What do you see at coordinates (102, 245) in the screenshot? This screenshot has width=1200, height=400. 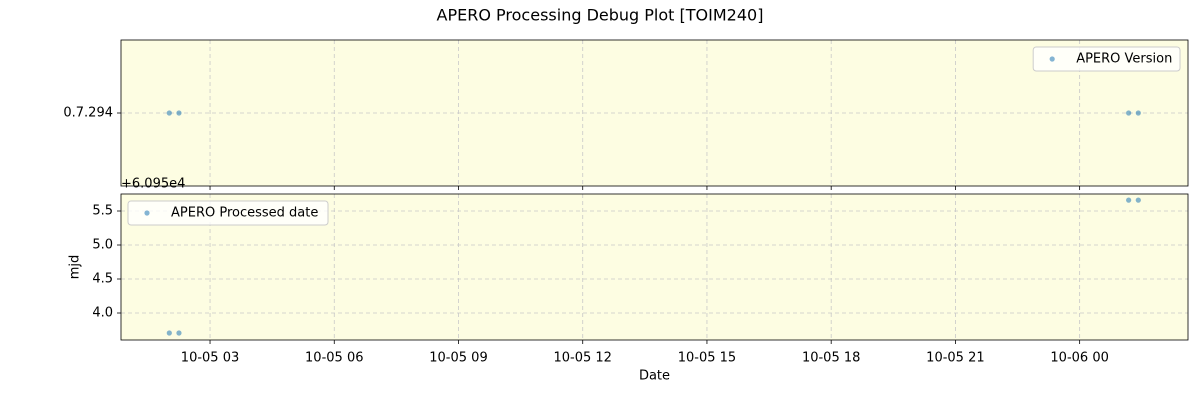 I see `y-tick-label: 5.0` at bounding box center [102, 245].